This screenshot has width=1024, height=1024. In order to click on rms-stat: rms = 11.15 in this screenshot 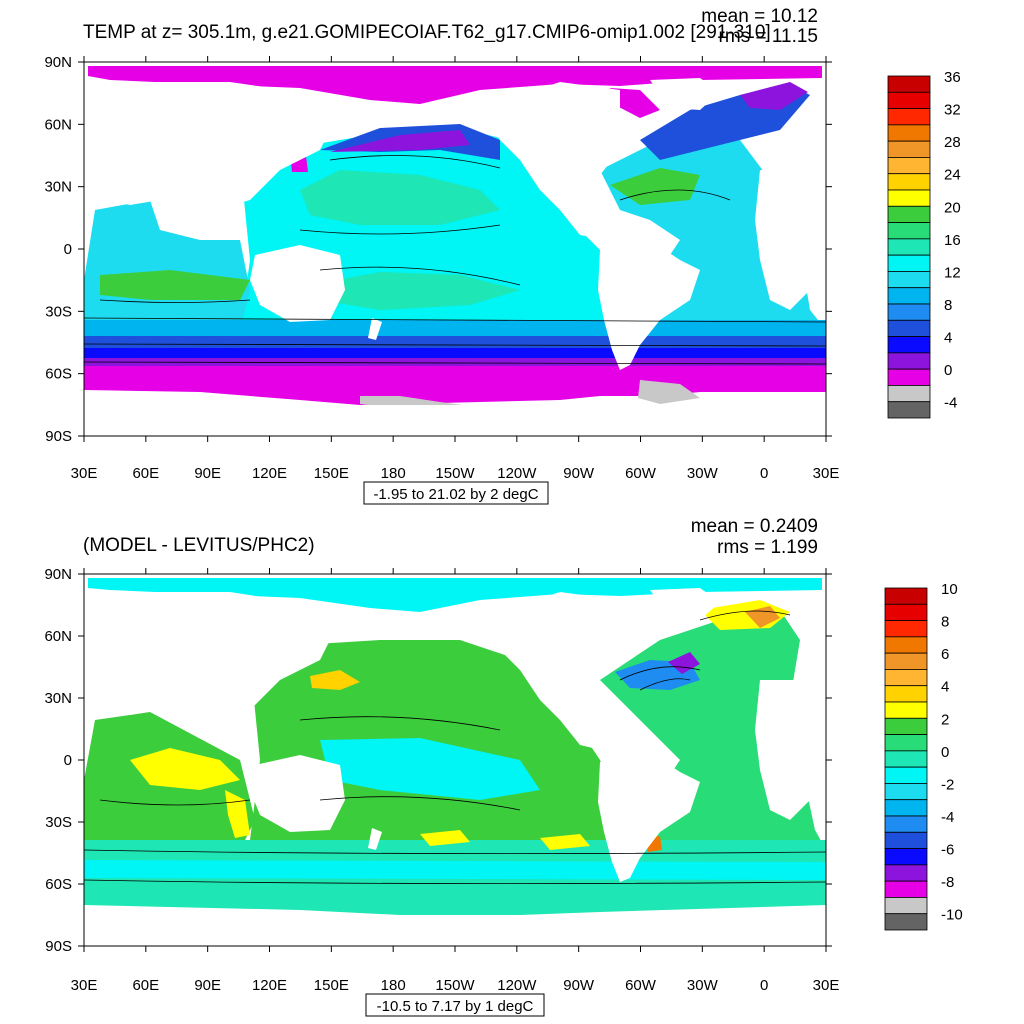, I will do `click(768, 36)`.